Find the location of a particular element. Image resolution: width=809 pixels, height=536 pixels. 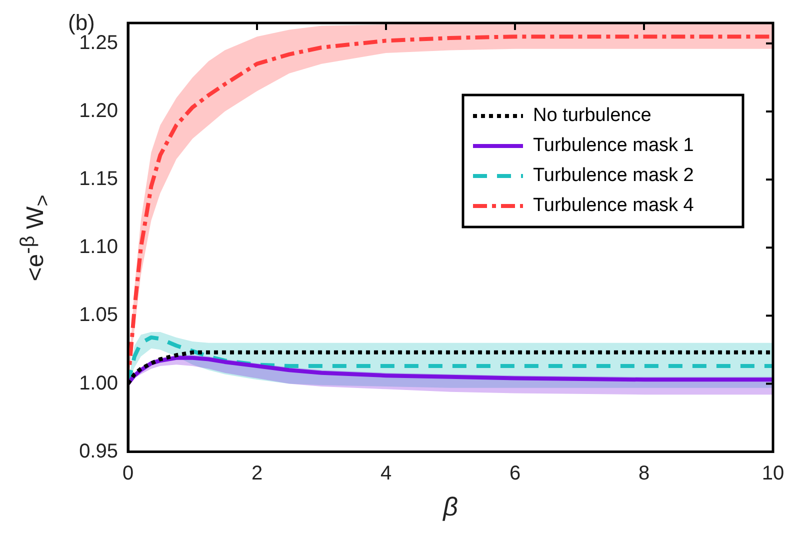

x-tick-label: 10 is located at coordinates (773, 473).